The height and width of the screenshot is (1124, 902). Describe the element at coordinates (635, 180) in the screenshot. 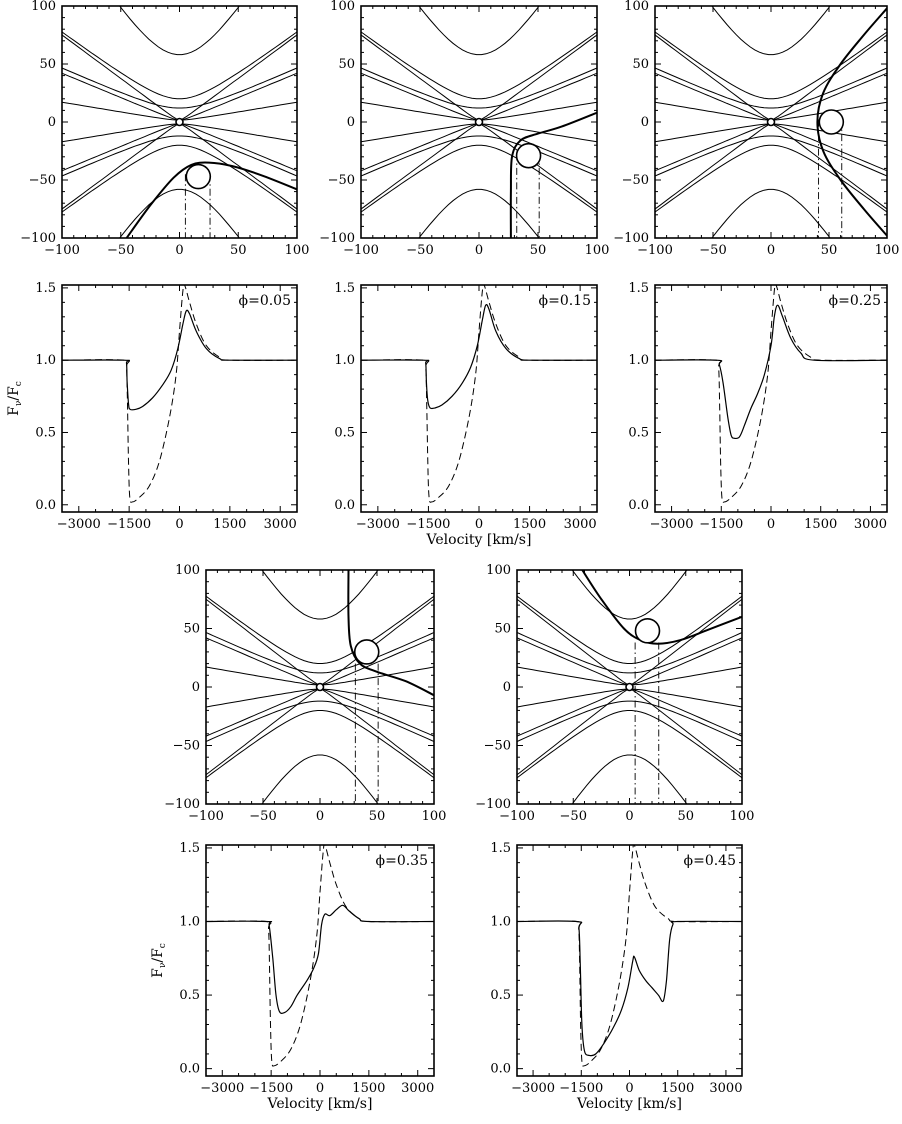

I see `geometry-ytick-label: −50` at that location.